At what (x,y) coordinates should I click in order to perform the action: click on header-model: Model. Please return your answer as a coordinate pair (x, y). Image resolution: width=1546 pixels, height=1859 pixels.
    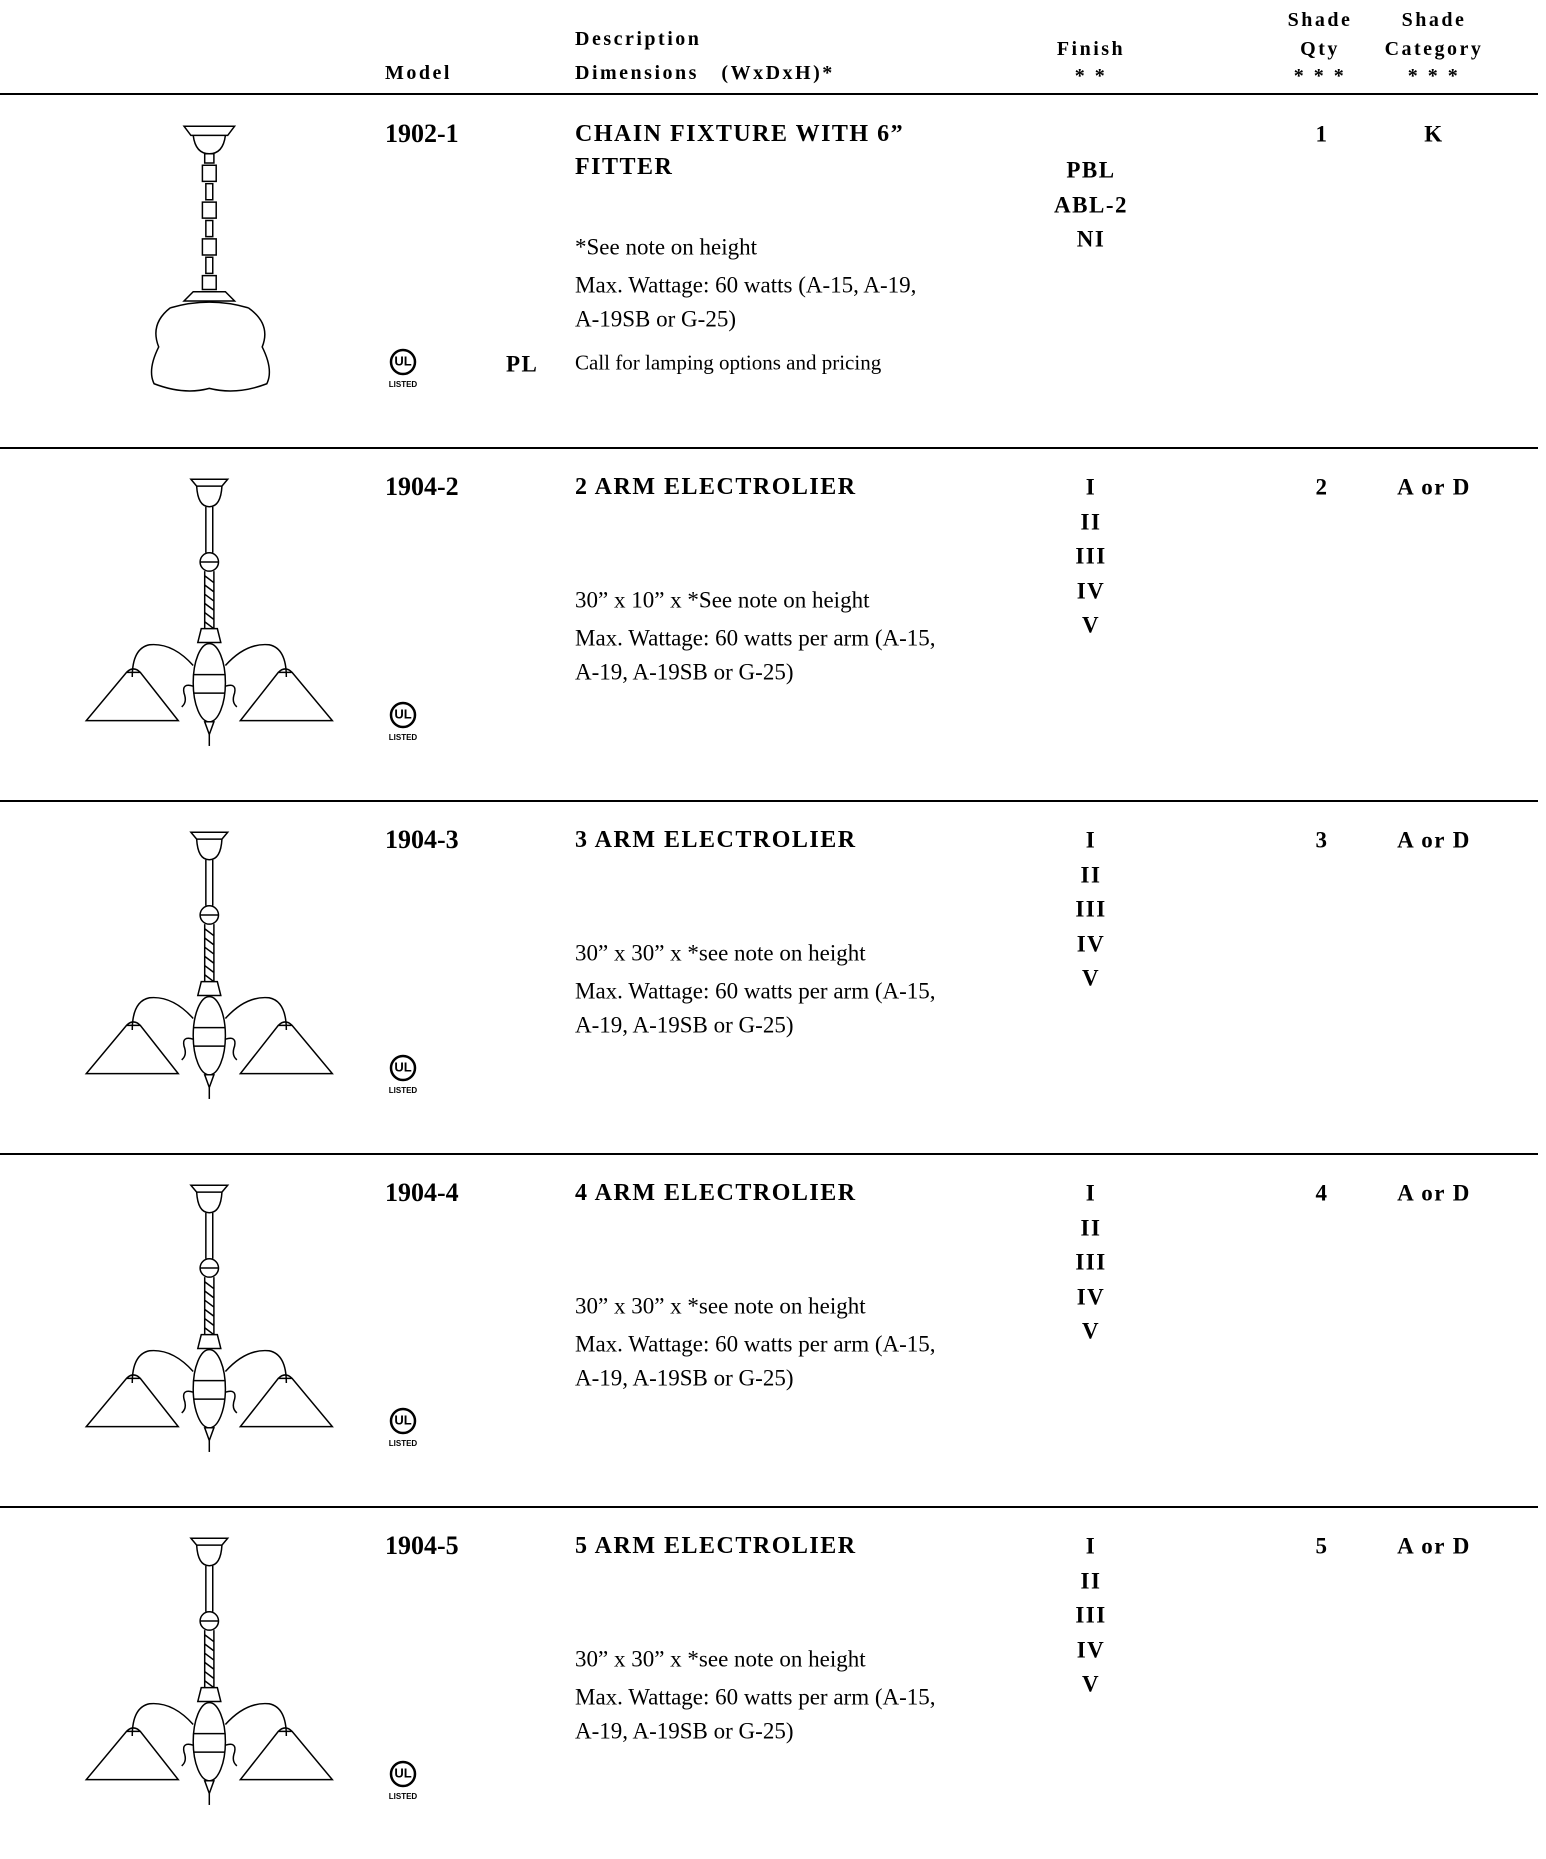
    Looking at the image, I should click on (418, 73).